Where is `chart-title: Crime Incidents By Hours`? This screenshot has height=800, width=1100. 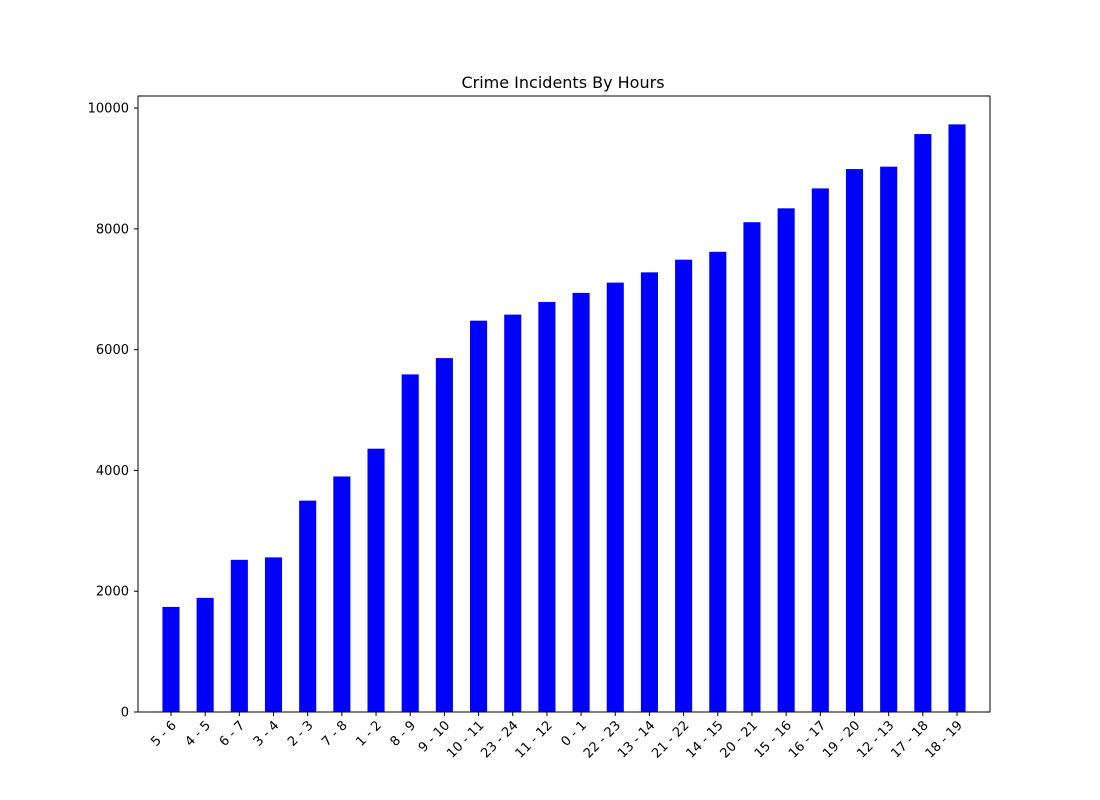
chart-title: Crime Incidents By Hours is located at coordinates (562, 82).